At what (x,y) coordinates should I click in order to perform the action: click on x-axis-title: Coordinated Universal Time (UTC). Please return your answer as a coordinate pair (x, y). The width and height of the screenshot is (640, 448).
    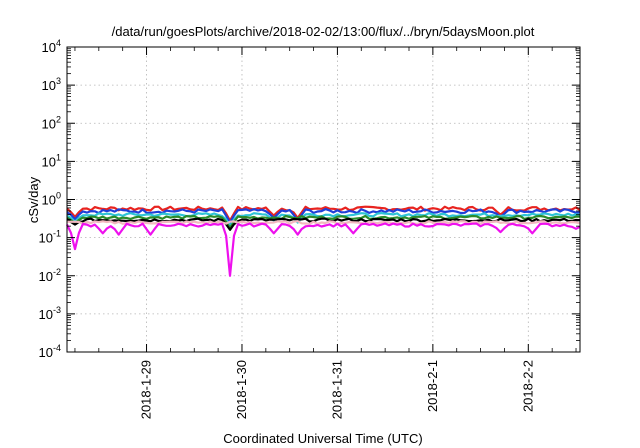
    Looking at the image, I should click on (322, 438).